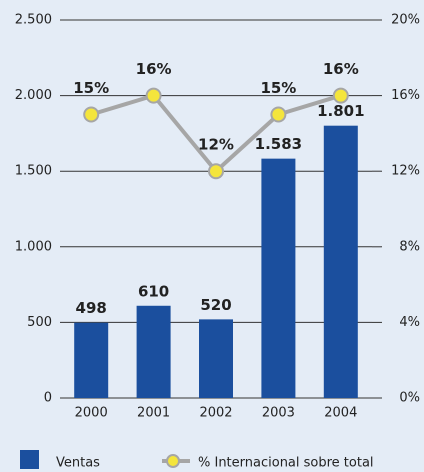  I want to click on x-tick-label: 2004, so click(340, 413).